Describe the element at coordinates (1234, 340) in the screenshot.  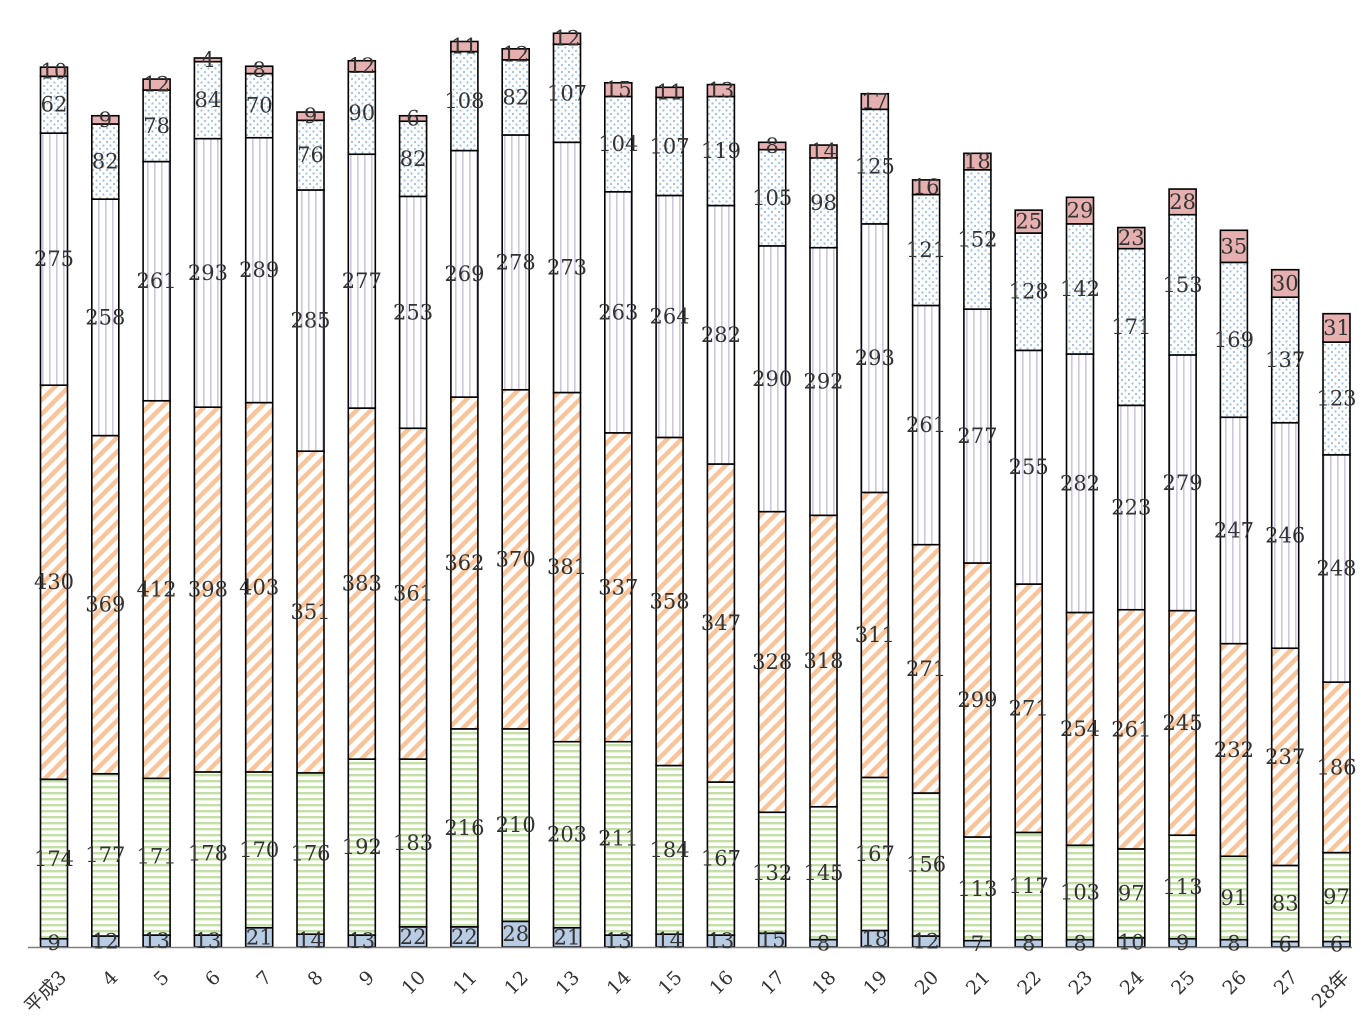
I see `data-label: 169` at that location.